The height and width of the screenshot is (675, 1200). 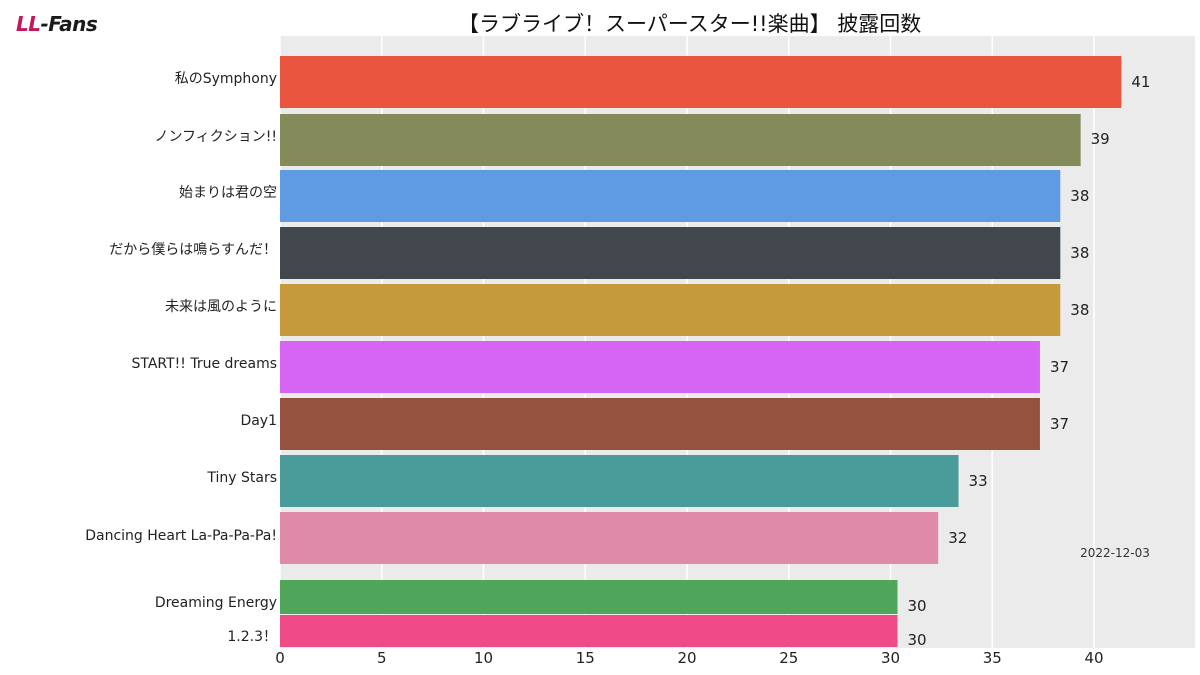 What do you see at coordinates (216, 603) in the screenshot?
I see `category-label: Dreaming Energy` at bounding box center [216, 603].